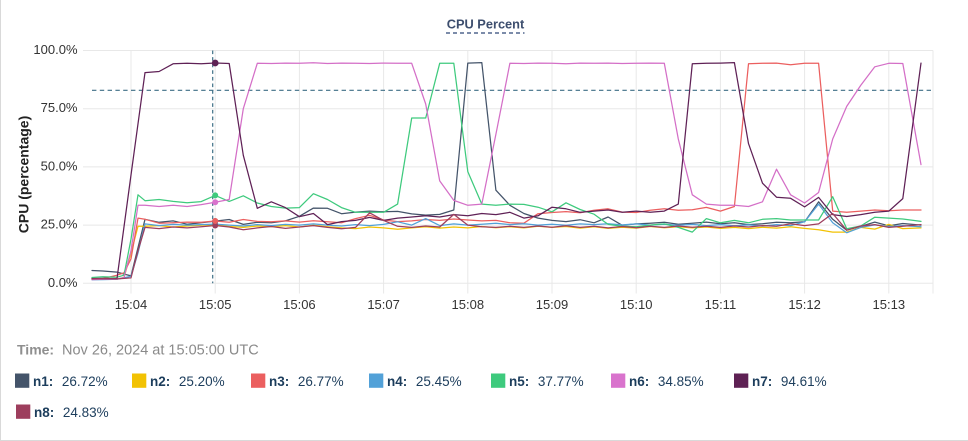 This screenshot has width=968, height=441. I want to click on svg-text: n1:, so click(43, 381).